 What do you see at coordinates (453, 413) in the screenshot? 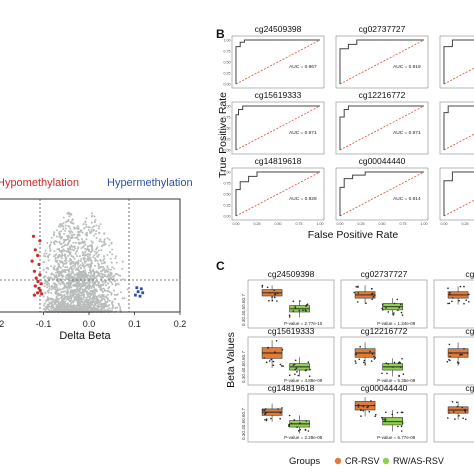
I see `box-subplot: cg065` at bounding box center [453, 413].